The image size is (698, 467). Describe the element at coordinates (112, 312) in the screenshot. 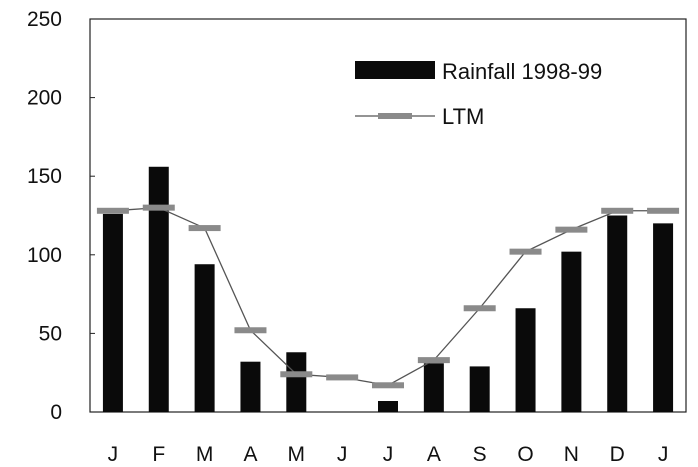

I see `bar-0-J` at that location.